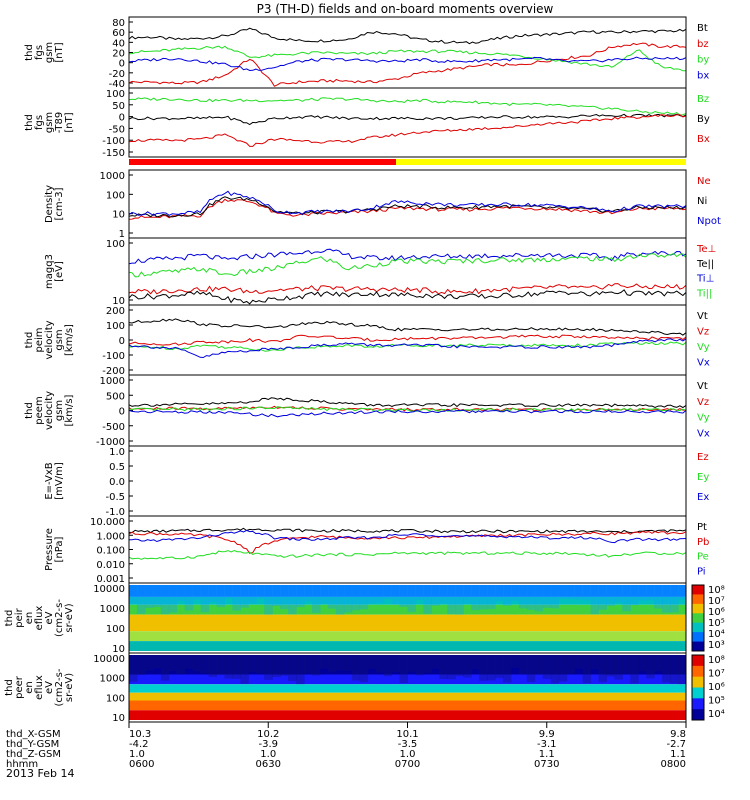 The image size is (750, 800). What do you see at coordinates (407, 542) in the screenshot?
I see `series-line-Pb` at bounding box center [407, 542].